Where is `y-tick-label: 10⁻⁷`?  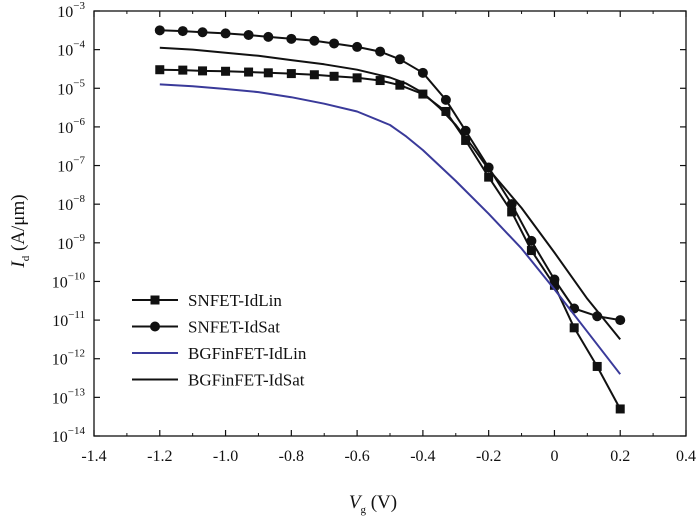
y-tick-label: 10⁻⁷ is located at coordinates (71, 165).